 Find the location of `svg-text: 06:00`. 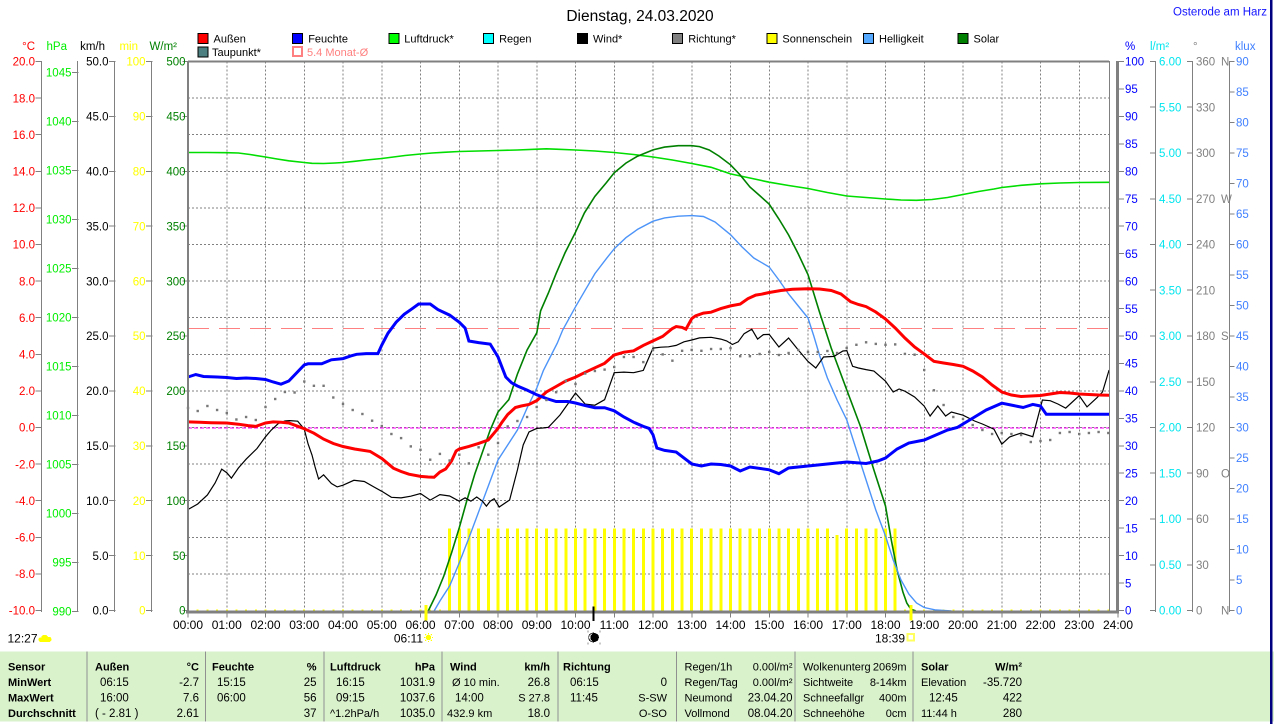

svg-text: 06:00 is located at coordinates (420, 625).